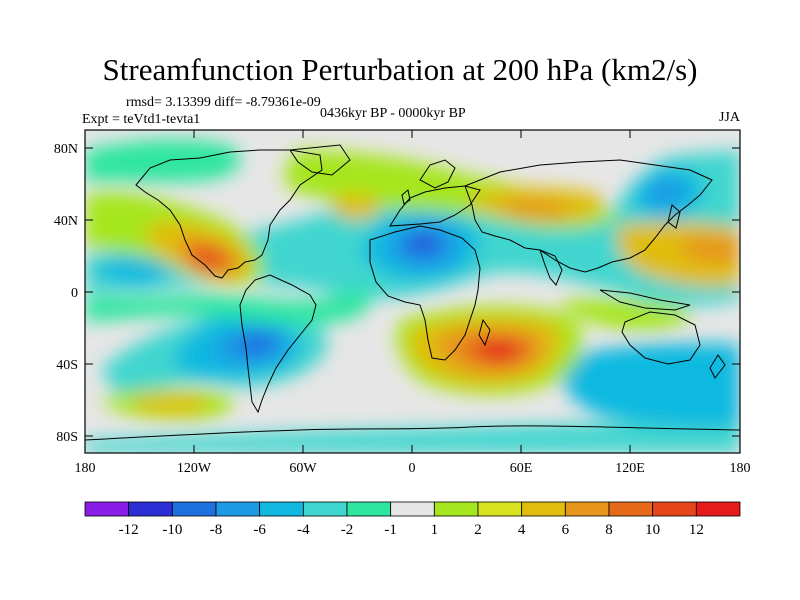  I want to click on colorbar-label: 8, so click(609, 530).